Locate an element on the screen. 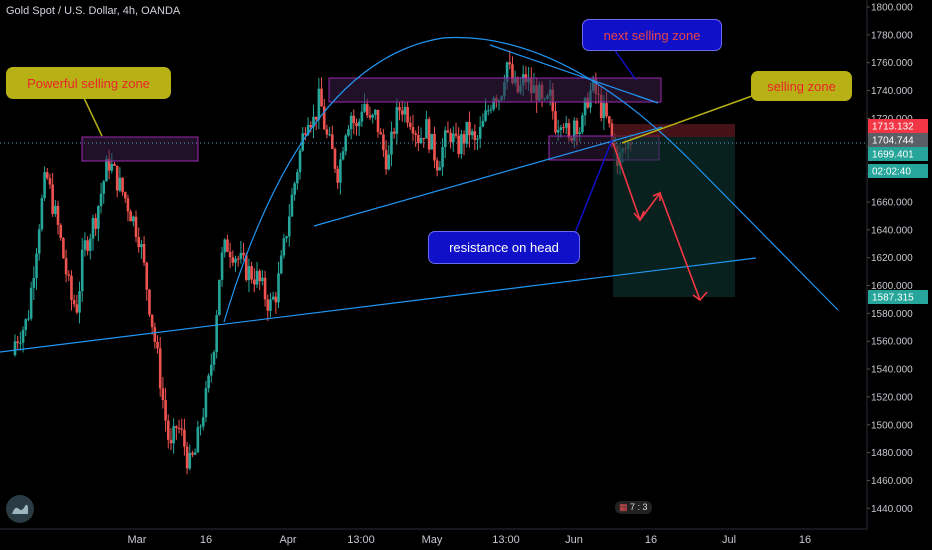 Image resolution: width=932 pixels, height=550 pixels. next-callout-pointer is located at coordinates (625, 64).